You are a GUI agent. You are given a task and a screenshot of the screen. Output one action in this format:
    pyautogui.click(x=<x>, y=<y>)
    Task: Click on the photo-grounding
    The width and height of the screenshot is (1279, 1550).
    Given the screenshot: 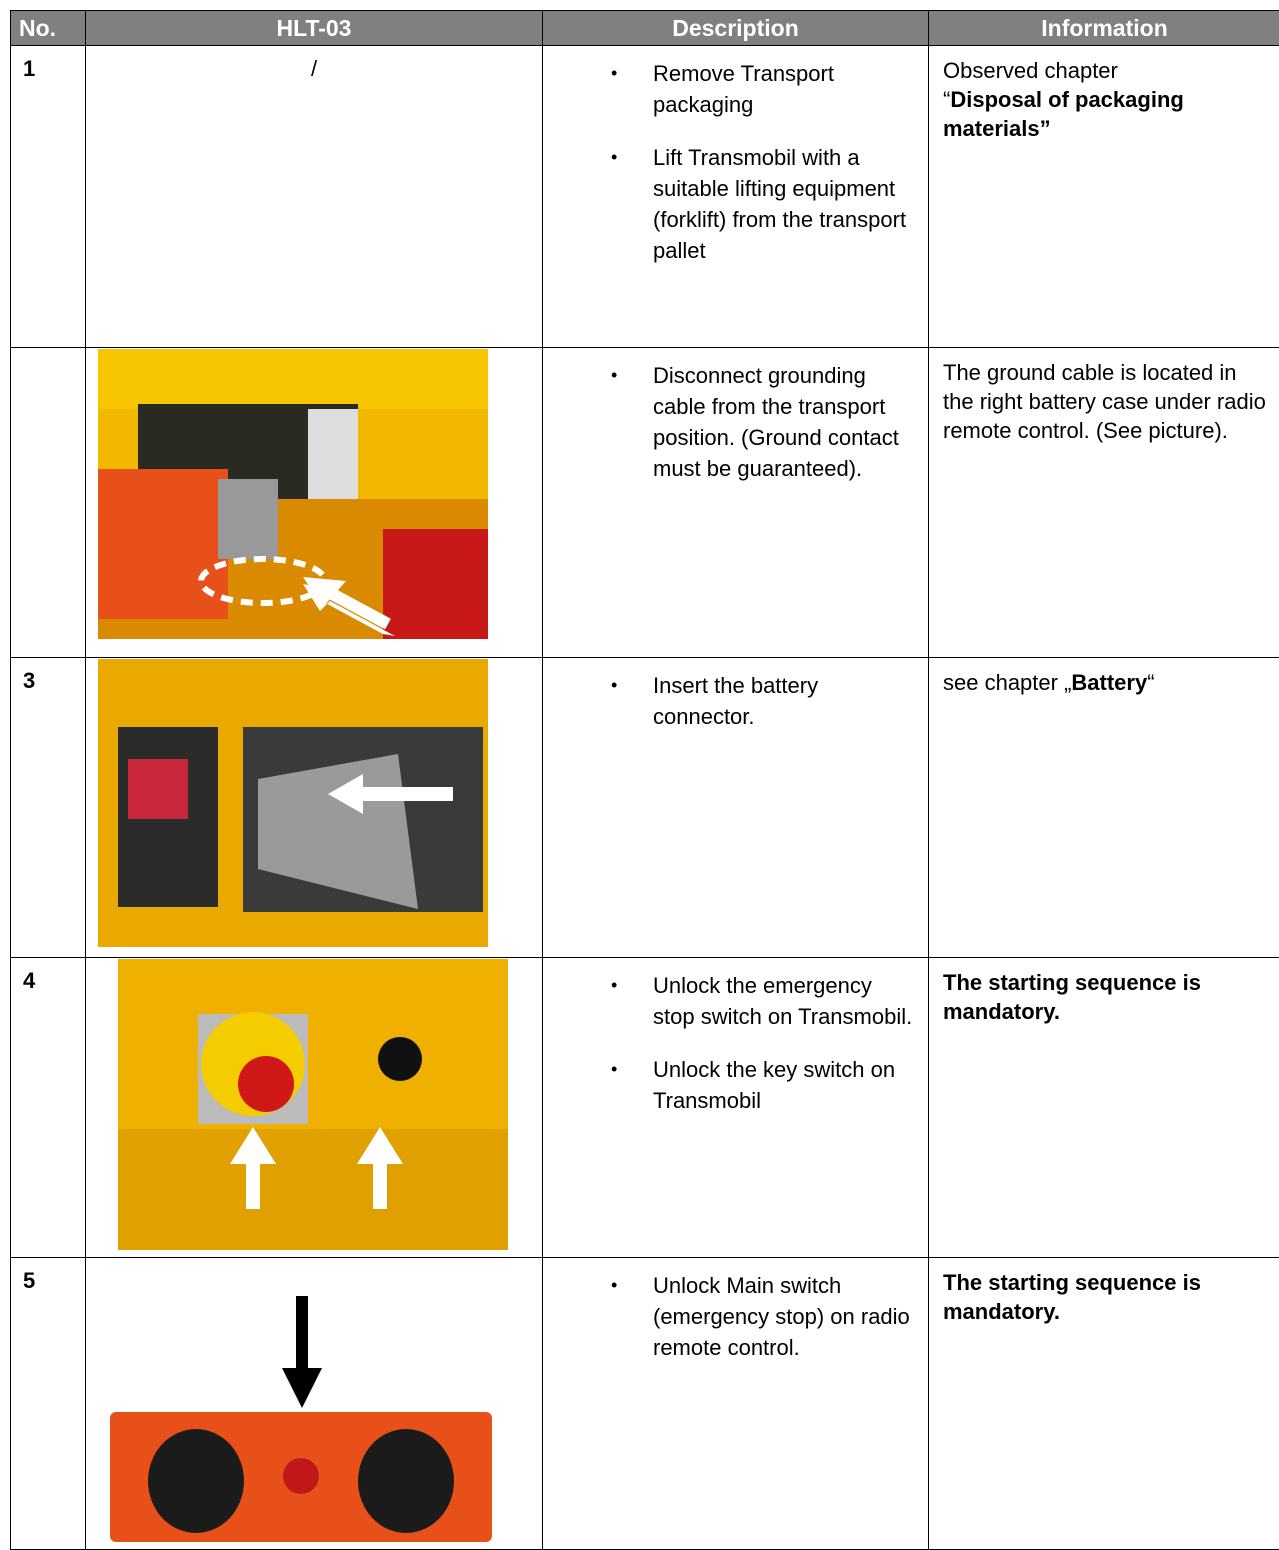 What is the action you would take?
    pyautogui.click(x=293, y=494)
    